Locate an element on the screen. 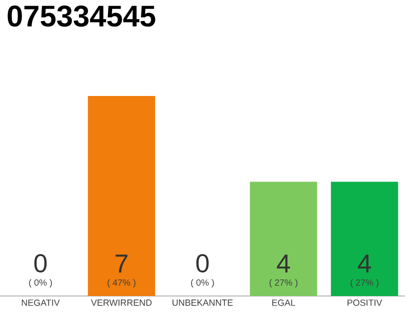 This screenshot has width=410, height=320. x-tick-label: VERWIRREND is located at coordinates (121, 303).